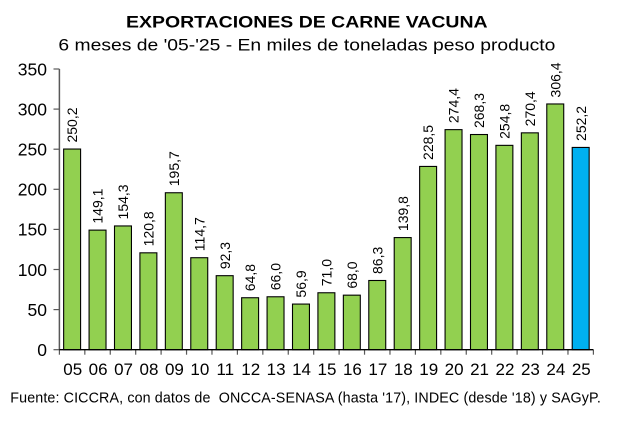  I want to click on svg-text: 13, so click(276, 369).